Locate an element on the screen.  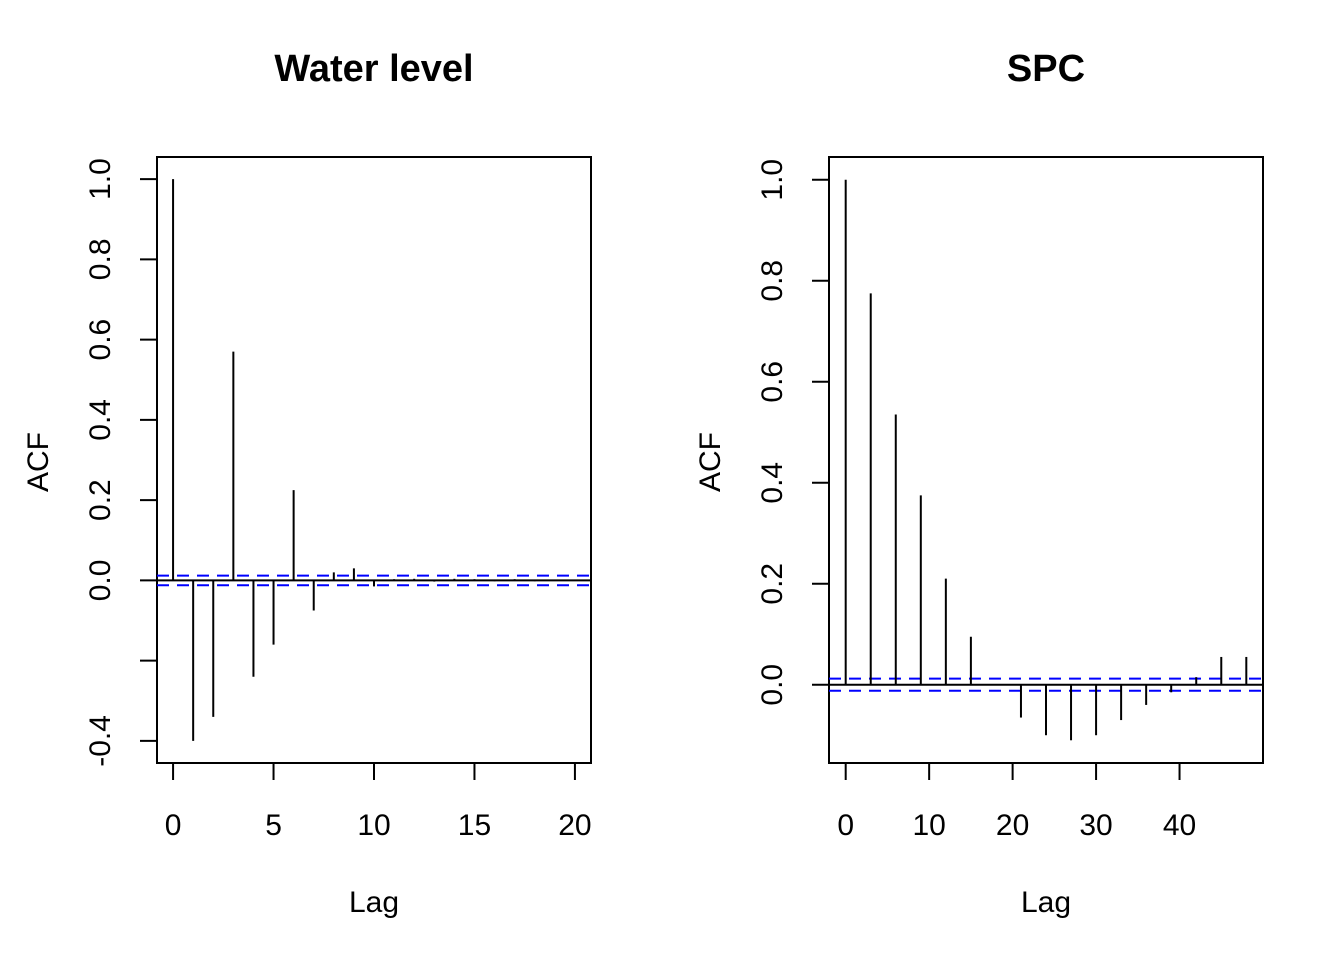
x-tick-label: 5 is located at coordinates (273, 825).